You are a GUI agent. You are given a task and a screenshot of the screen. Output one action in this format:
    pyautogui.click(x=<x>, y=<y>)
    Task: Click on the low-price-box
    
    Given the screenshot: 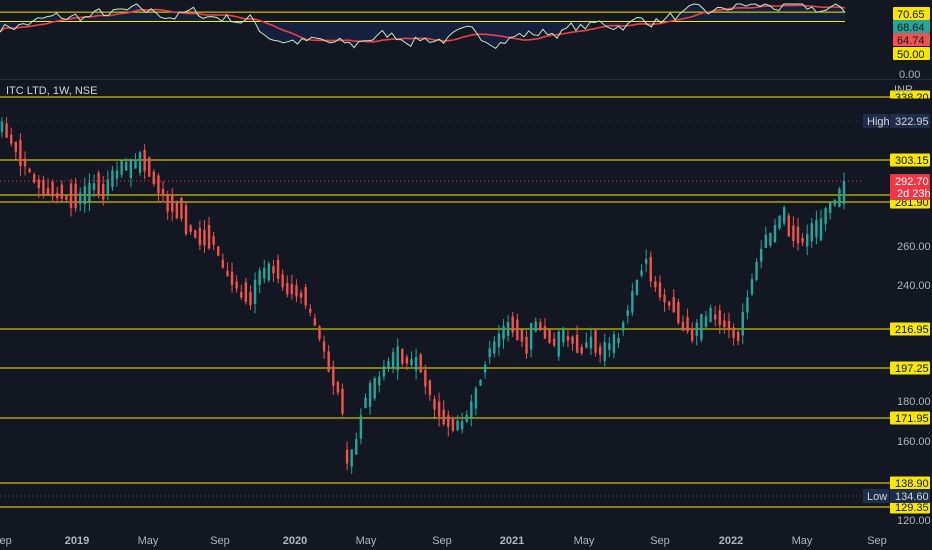 What is the action you would take?
    pyautogui.click(x=910, y=496)
    